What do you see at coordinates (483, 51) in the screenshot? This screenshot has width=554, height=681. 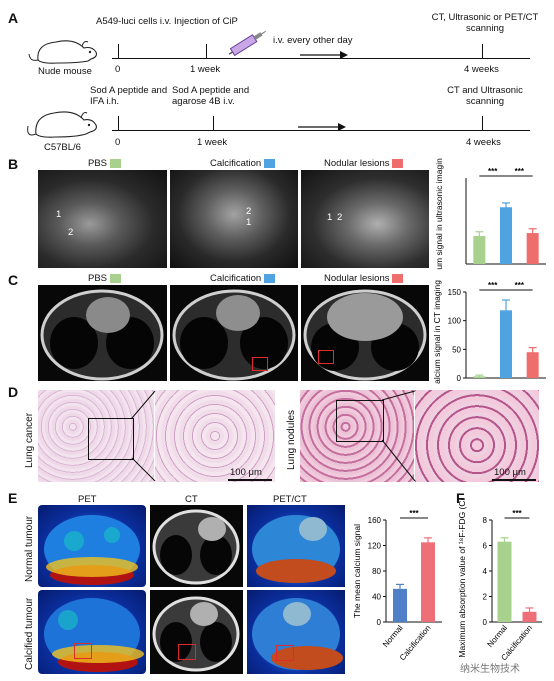 I see `row1-tick2` at bounding box center [483, 51].